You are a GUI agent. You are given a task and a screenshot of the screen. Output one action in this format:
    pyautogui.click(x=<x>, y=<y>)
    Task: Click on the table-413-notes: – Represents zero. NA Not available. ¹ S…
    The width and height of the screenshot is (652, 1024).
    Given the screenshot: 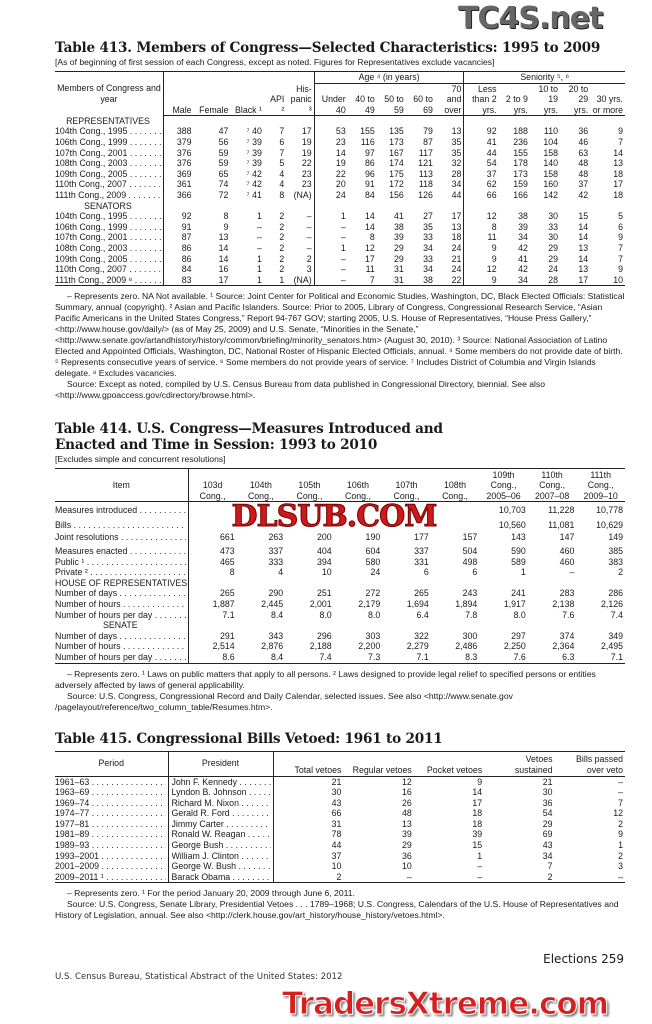 What is the action you would take?
    pyautogui.click(x=340, y=346)
    